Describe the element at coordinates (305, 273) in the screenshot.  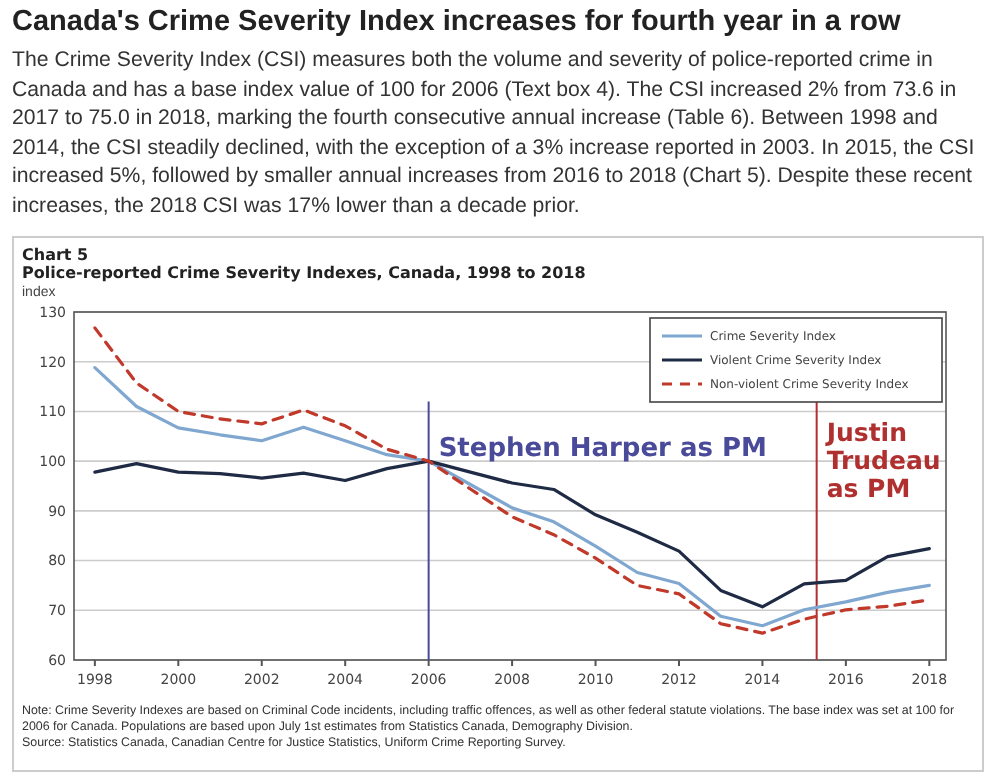
I see `text: Police-reported Crime Severity Indexes, Canada, 1998 to 2018` at that location.